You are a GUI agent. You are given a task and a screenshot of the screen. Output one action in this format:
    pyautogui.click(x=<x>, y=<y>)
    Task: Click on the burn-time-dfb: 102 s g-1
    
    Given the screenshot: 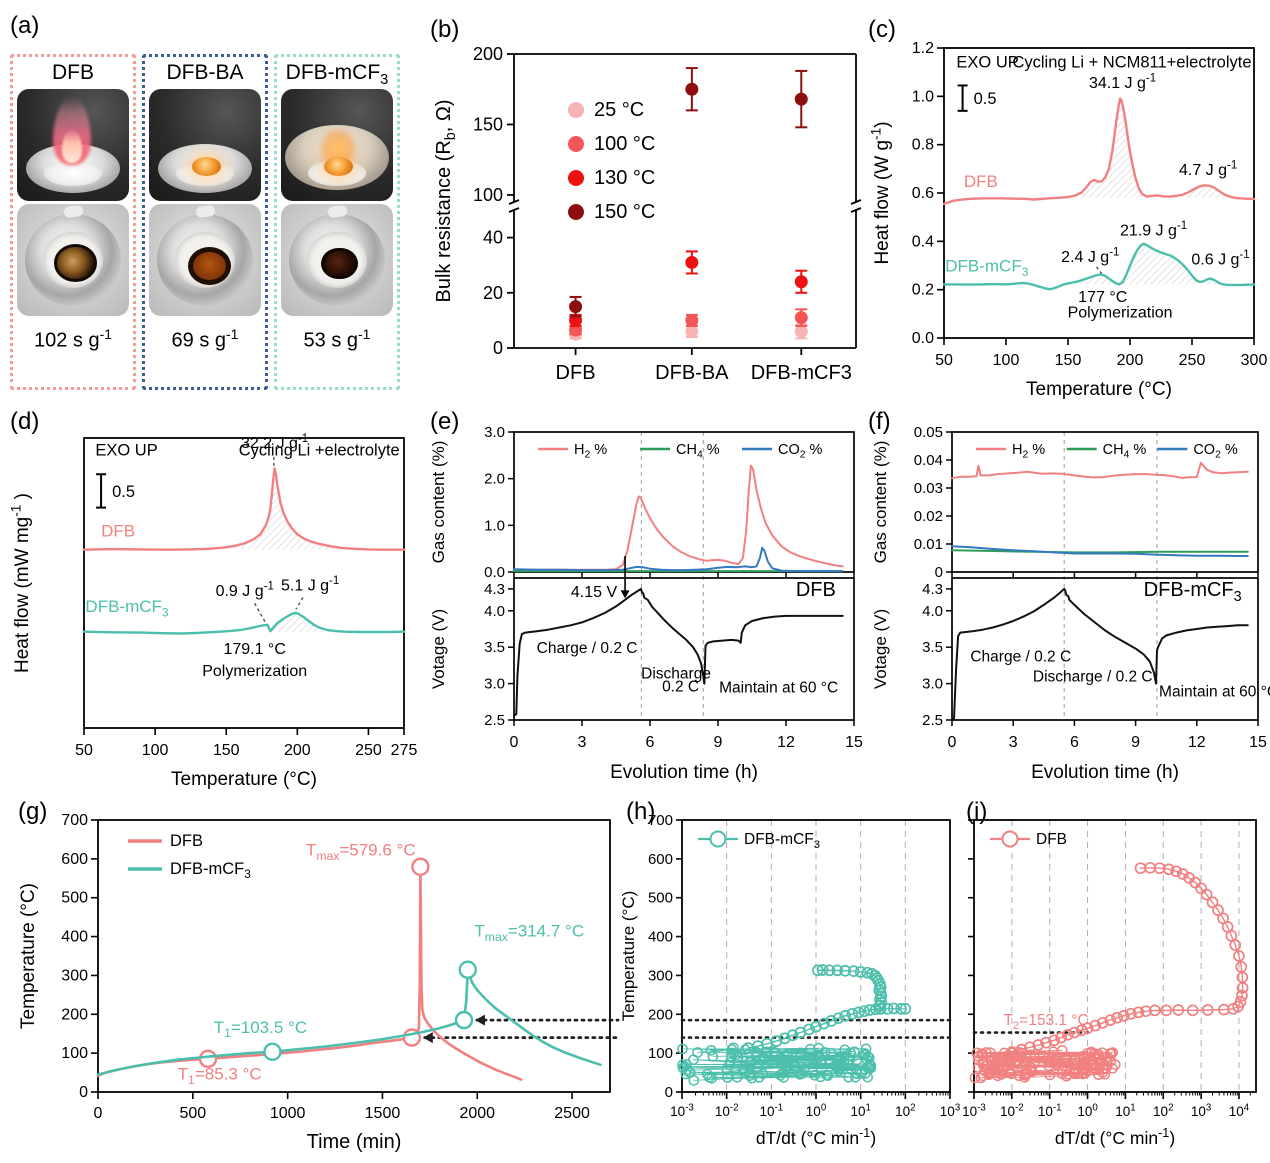 What is the action you would take?
    pyautogui.click(x=73, y=339)
    